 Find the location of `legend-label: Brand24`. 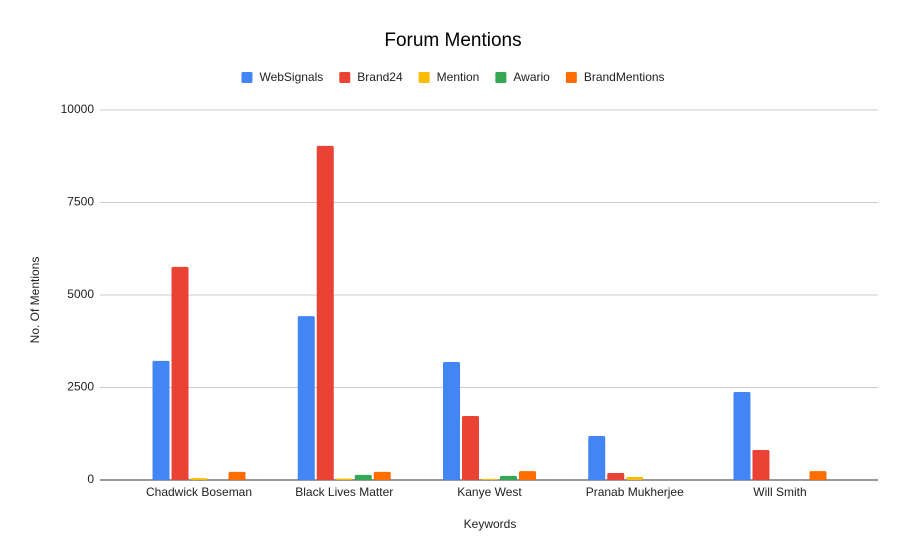

legend-label: Brand24 is located at coordinates (380, 77).